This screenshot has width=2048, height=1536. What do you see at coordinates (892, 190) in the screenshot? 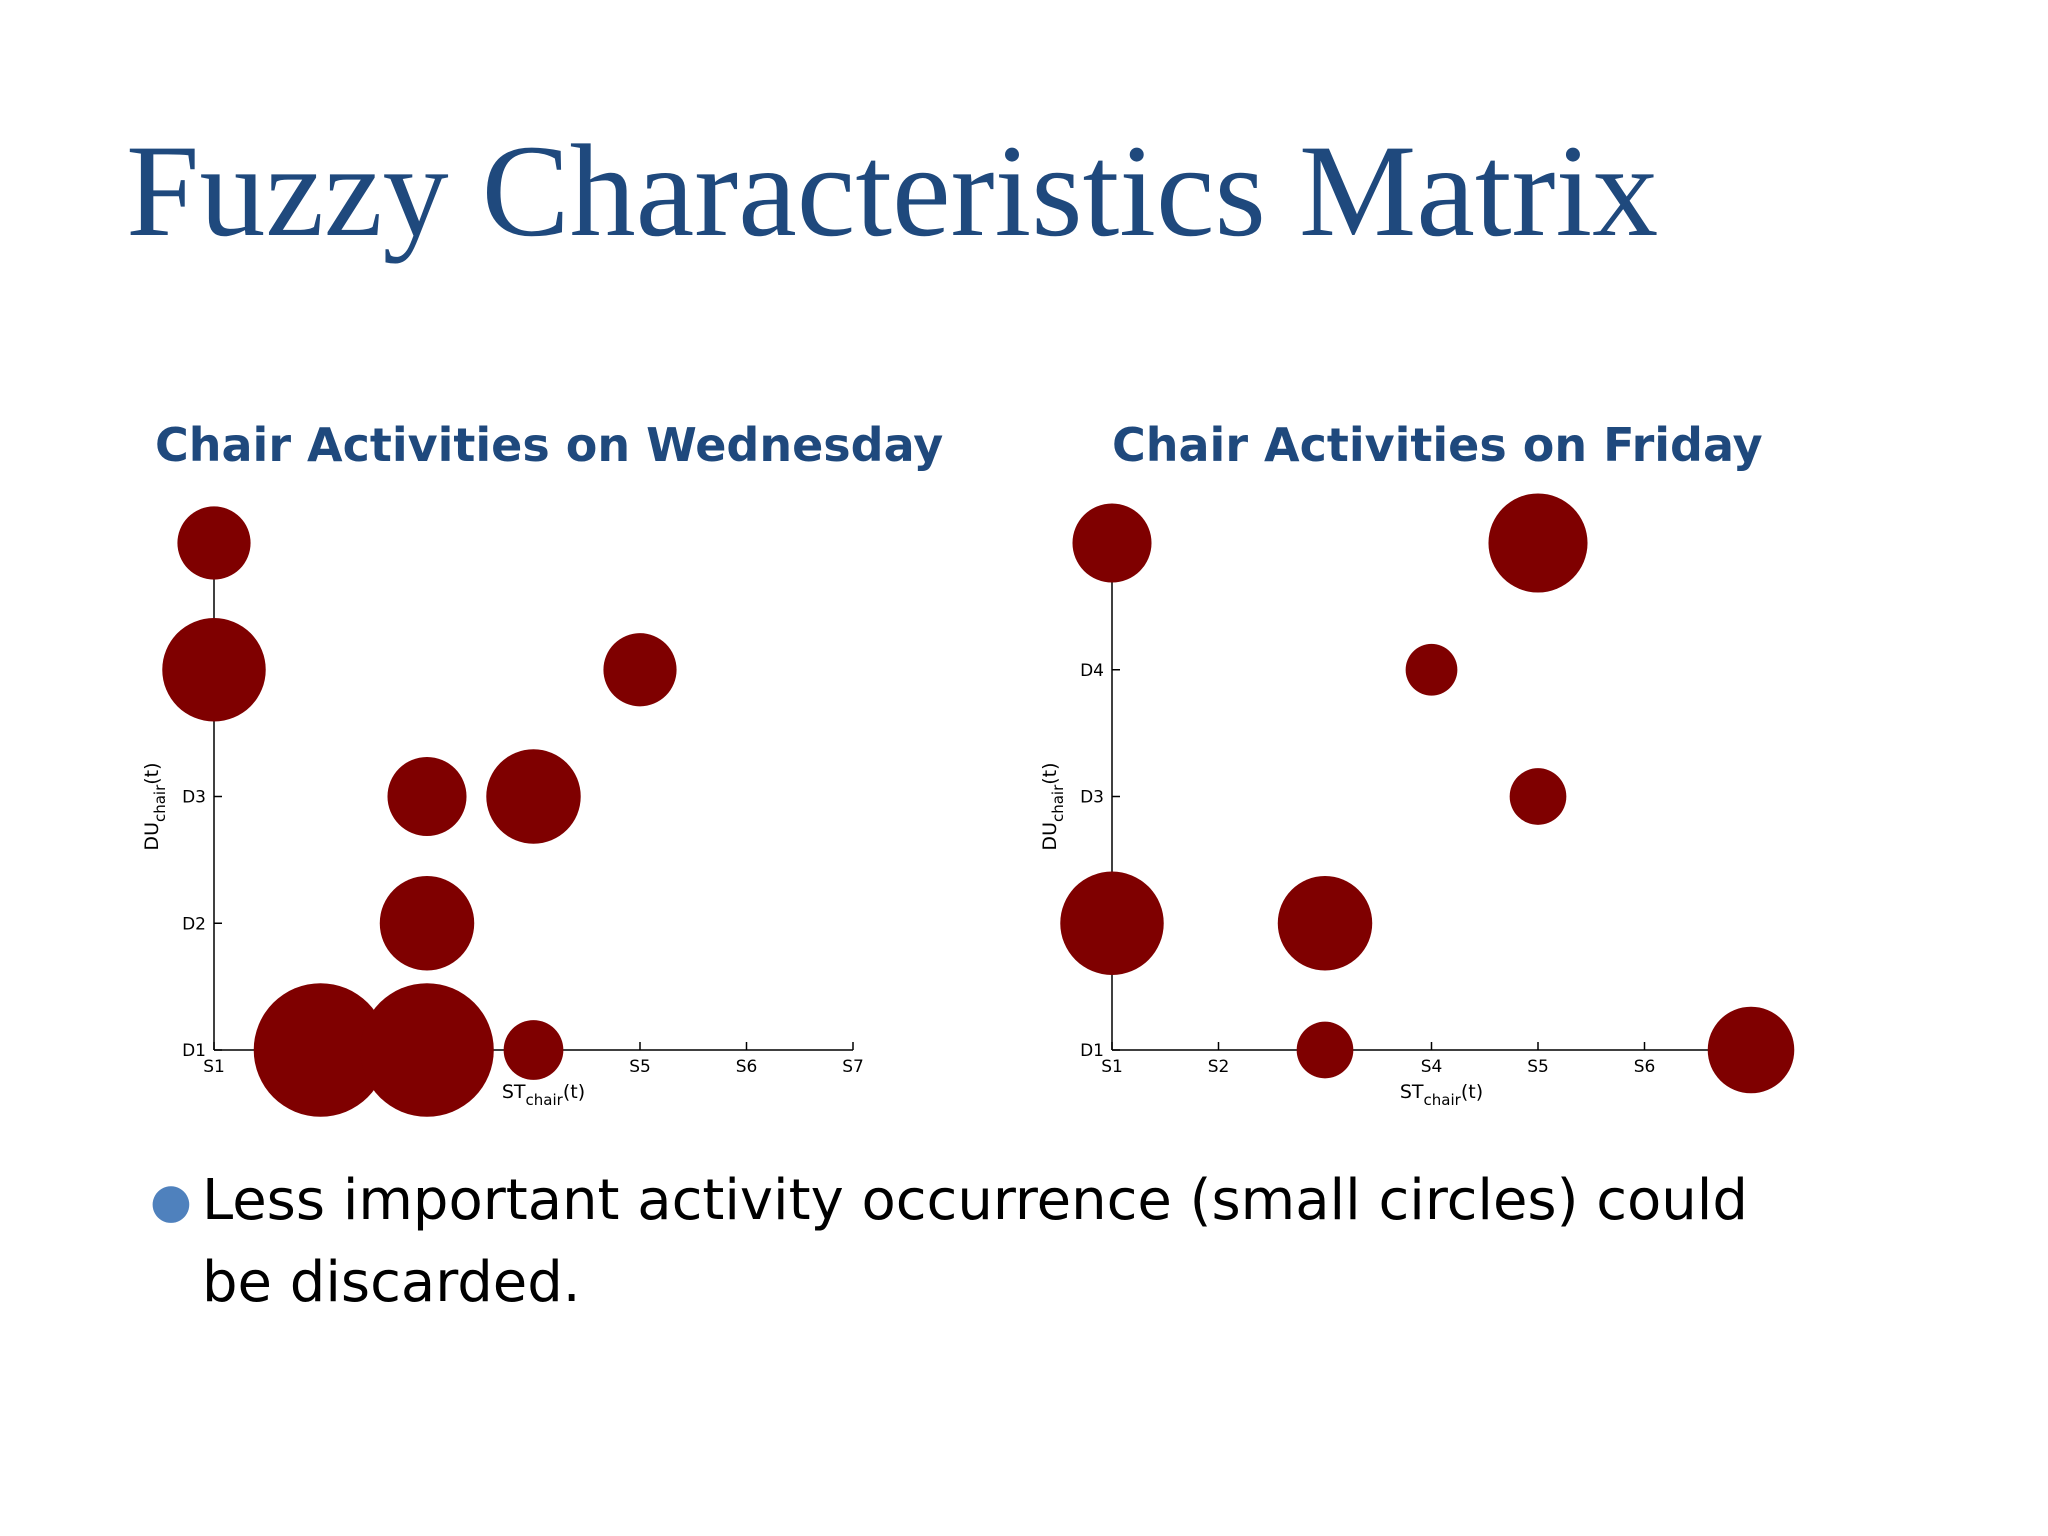
I see `slide-title: Fuzzy Characteristics Matrix` at bounding box center [892, 190].